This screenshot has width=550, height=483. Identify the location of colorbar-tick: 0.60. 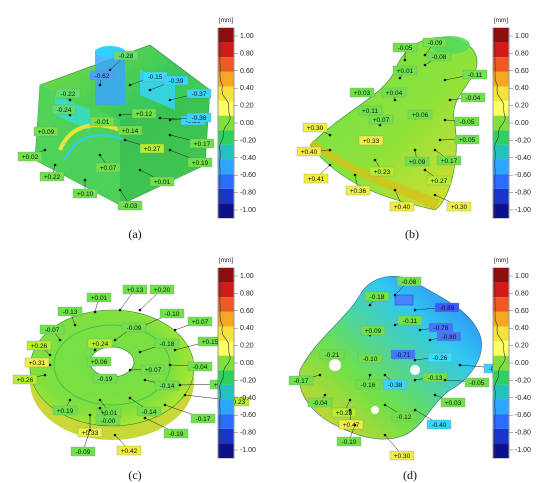
(247, 71).